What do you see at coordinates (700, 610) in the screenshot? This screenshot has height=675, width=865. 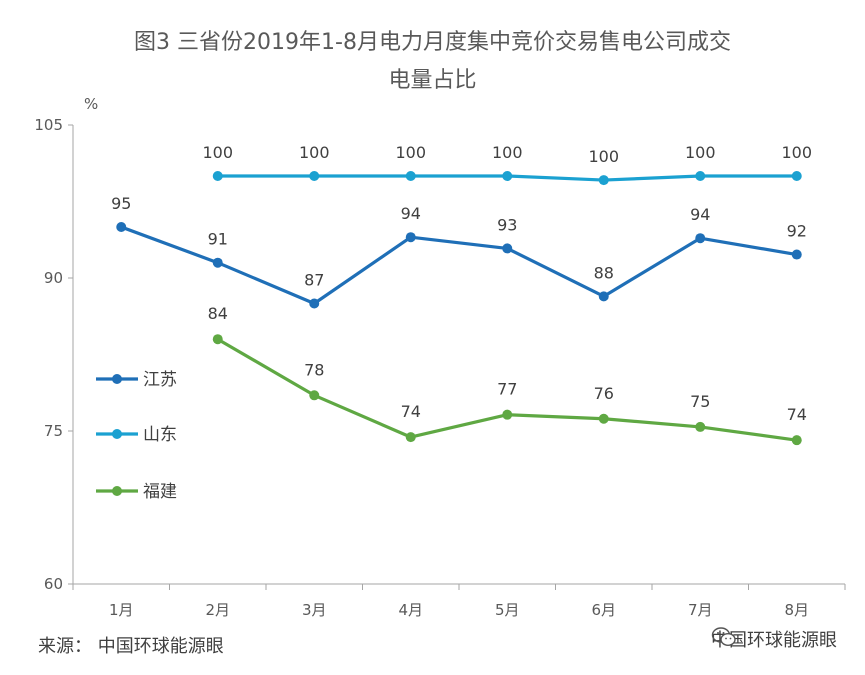 I see `x-tick-label: 7月` at bounding box center [700, 610].